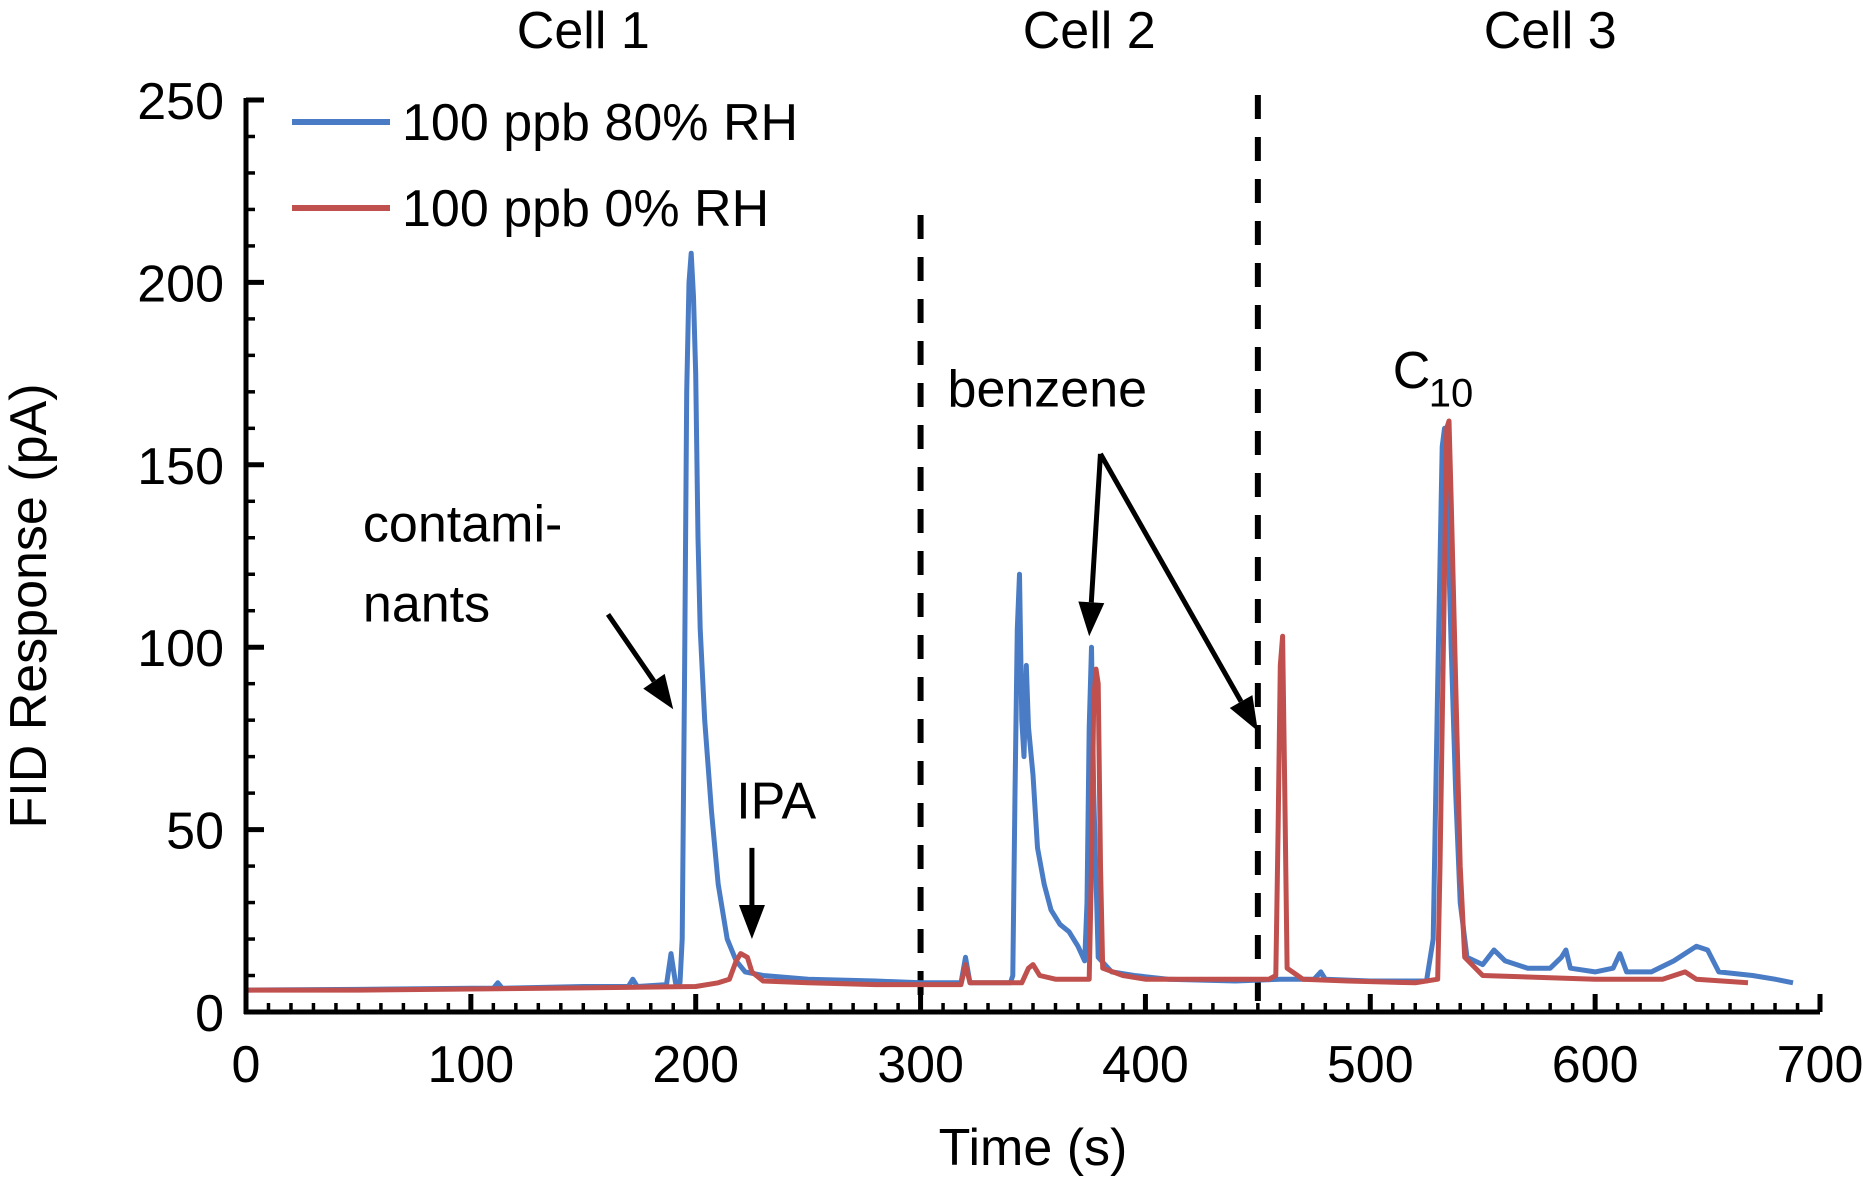 This screenshot has height=1183, width=1863. What do you see at coordinates (1370, 1065) in the screenshot?
I see `x-tick-label: 500` at bounding box center [1370, 1065].